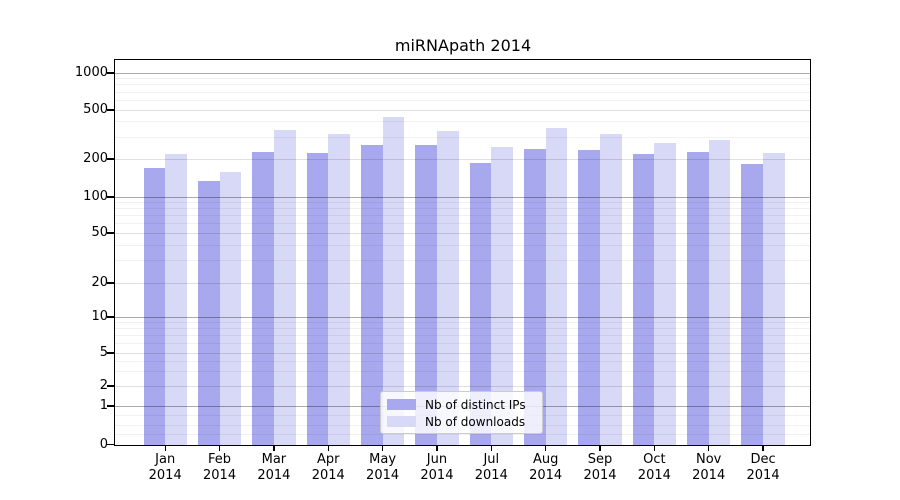 This screenshot has height=500, width=900. What do you see at coordinates (165, 467) in the screenshot?
I see `x-tick-label-jan-2014: Jan 2014` at bounding box center [165, 467].